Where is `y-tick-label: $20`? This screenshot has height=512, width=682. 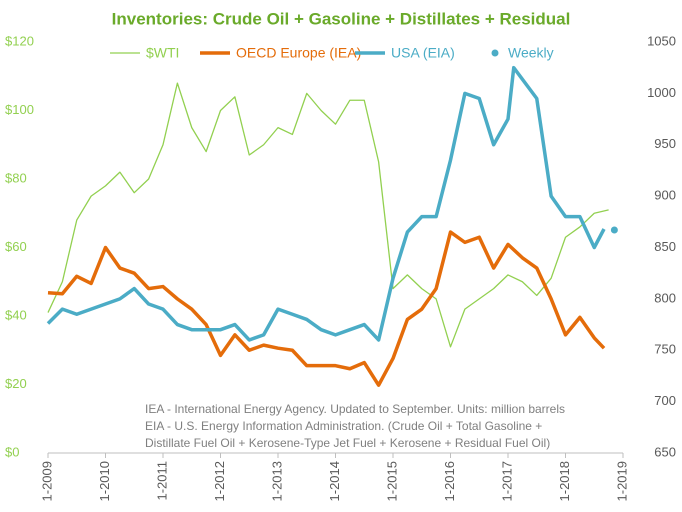 y-tick-label: $20 is located at coordinates (16, 383).